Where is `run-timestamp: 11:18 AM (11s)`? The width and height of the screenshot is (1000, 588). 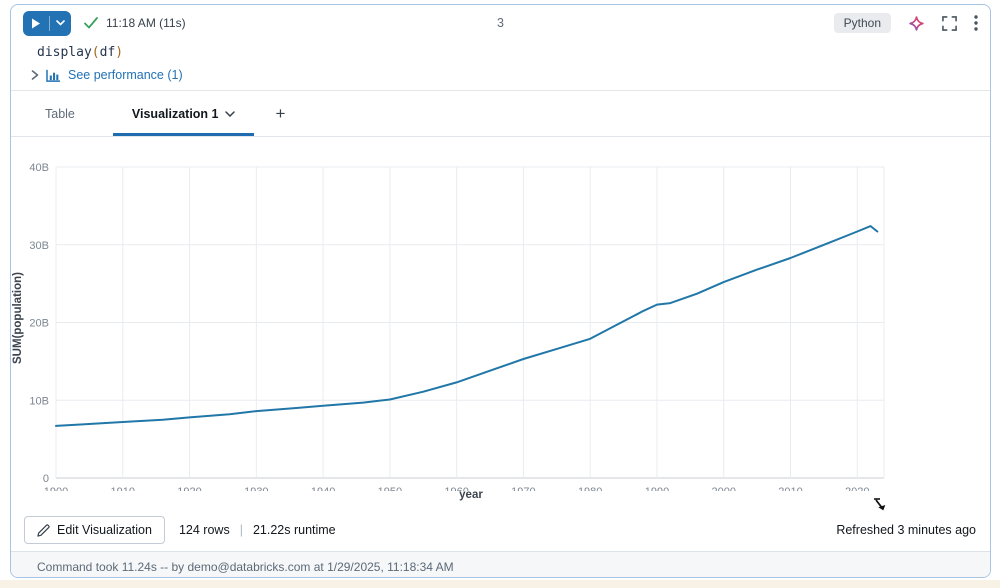 run-timestamp: 11:18 AM (11s) is located at coordinates (146, 23).